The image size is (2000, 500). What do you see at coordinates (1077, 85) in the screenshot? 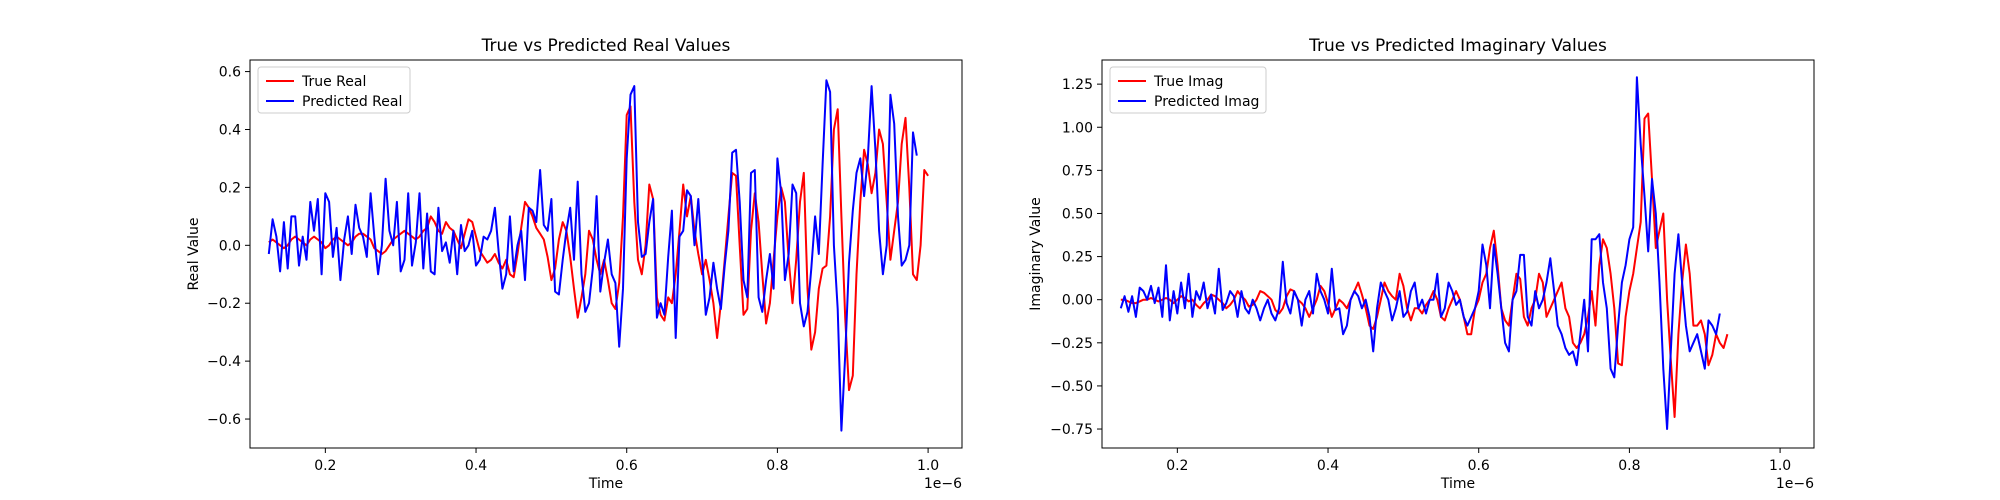
I see `y-tick-label: 1.25` at bounding box center [1077, 85].